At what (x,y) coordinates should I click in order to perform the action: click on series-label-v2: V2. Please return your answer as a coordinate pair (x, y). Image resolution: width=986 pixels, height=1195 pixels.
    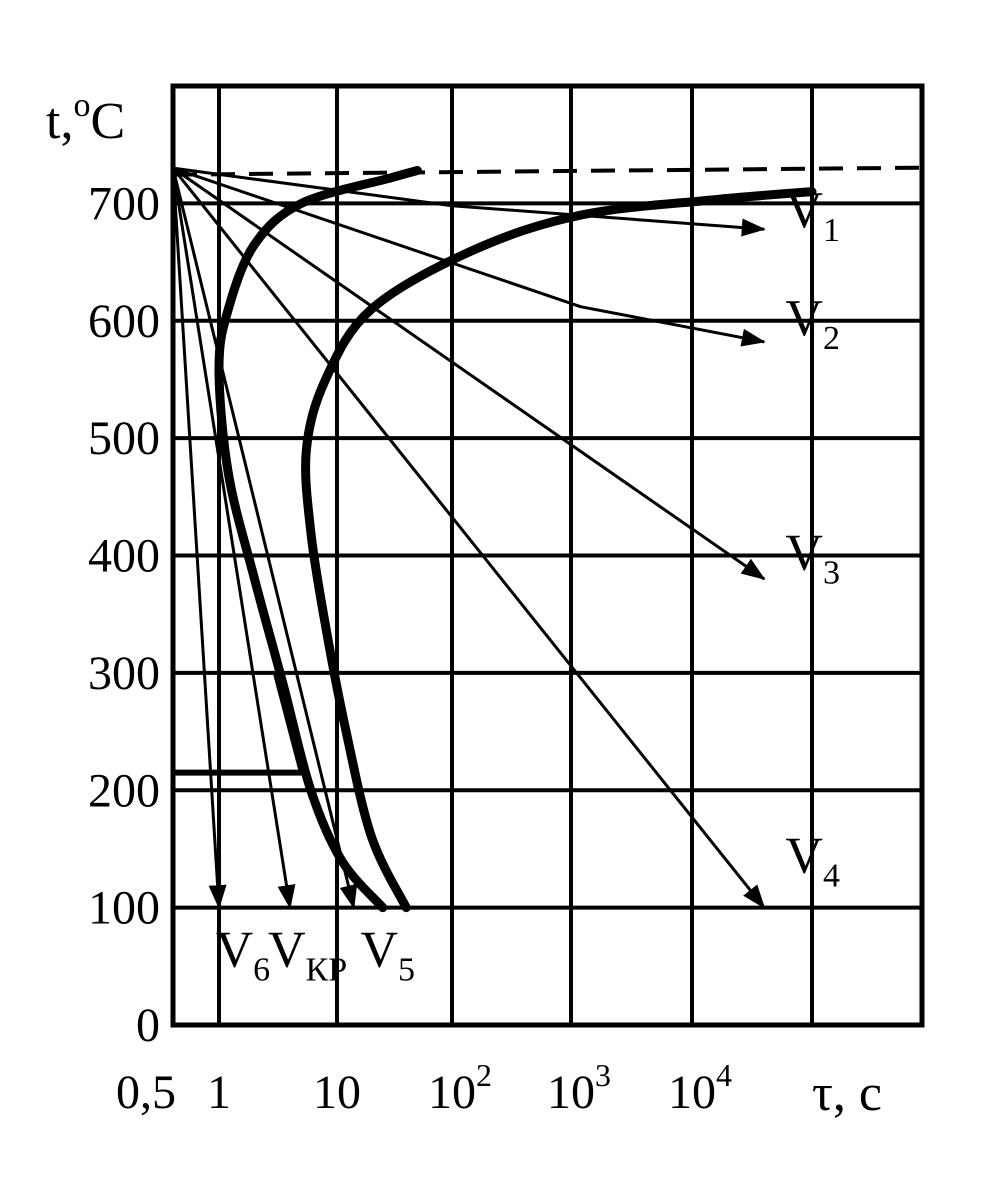
    Looking at the image, I should click on (812, 323).